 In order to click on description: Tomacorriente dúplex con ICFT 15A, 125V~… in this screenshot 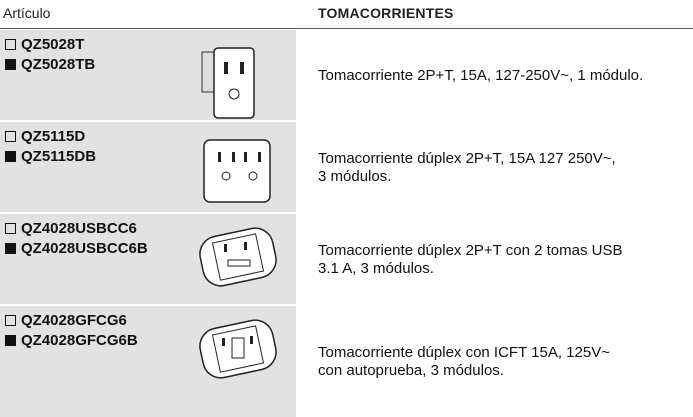, I will do `click(464, 362)`.